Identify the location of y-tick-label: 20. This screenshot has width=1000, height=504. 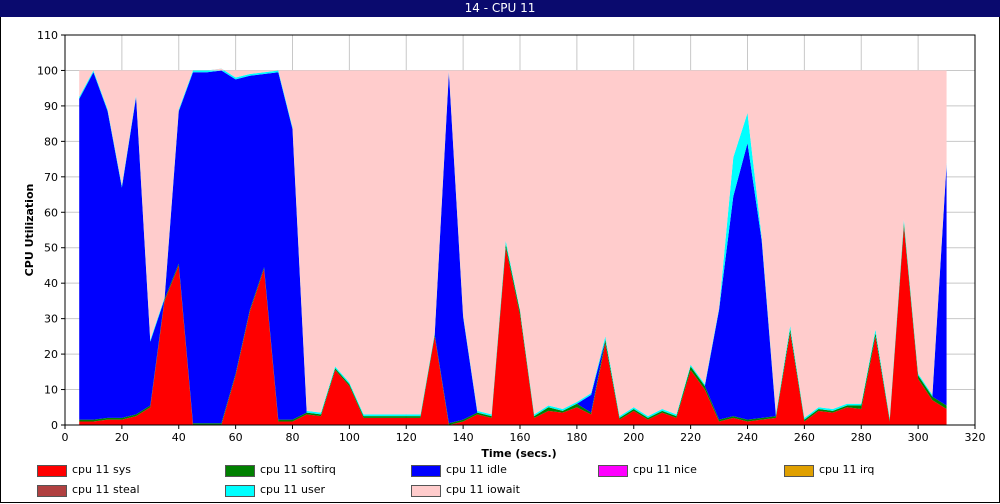
(51, 354).